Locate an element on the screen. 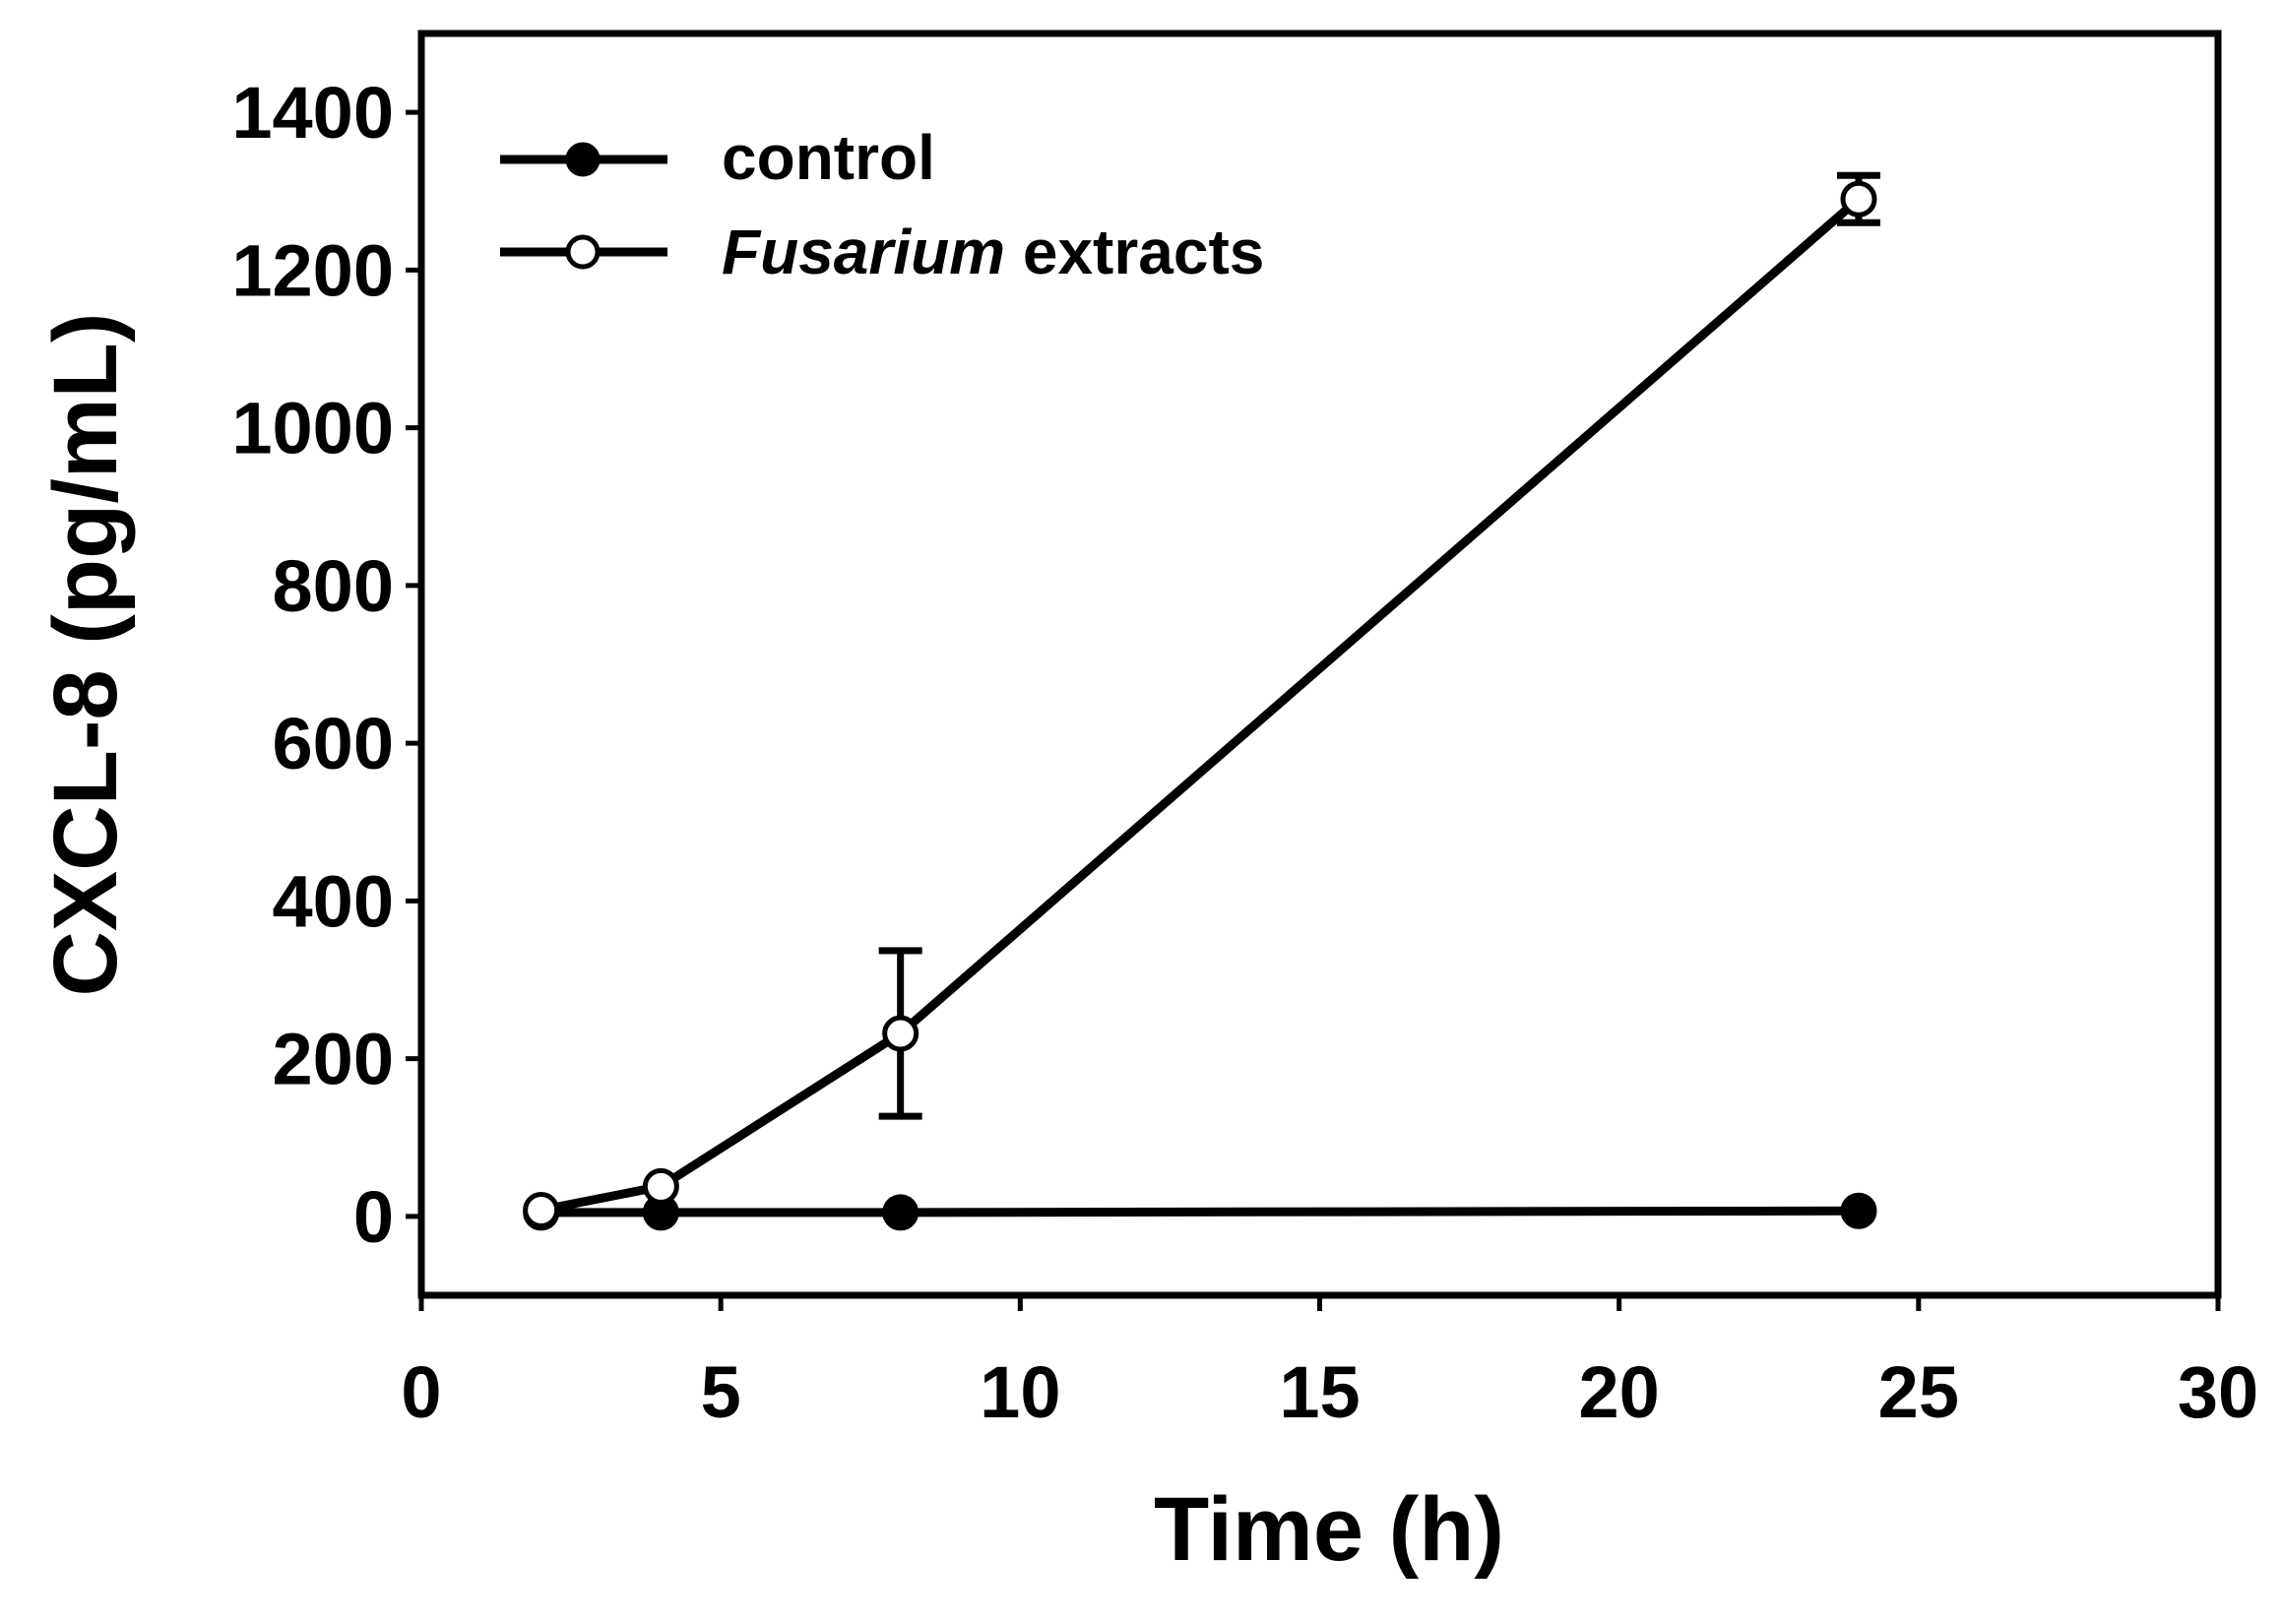  y-tick-label: 1400 is located at coordinates (312, 113).